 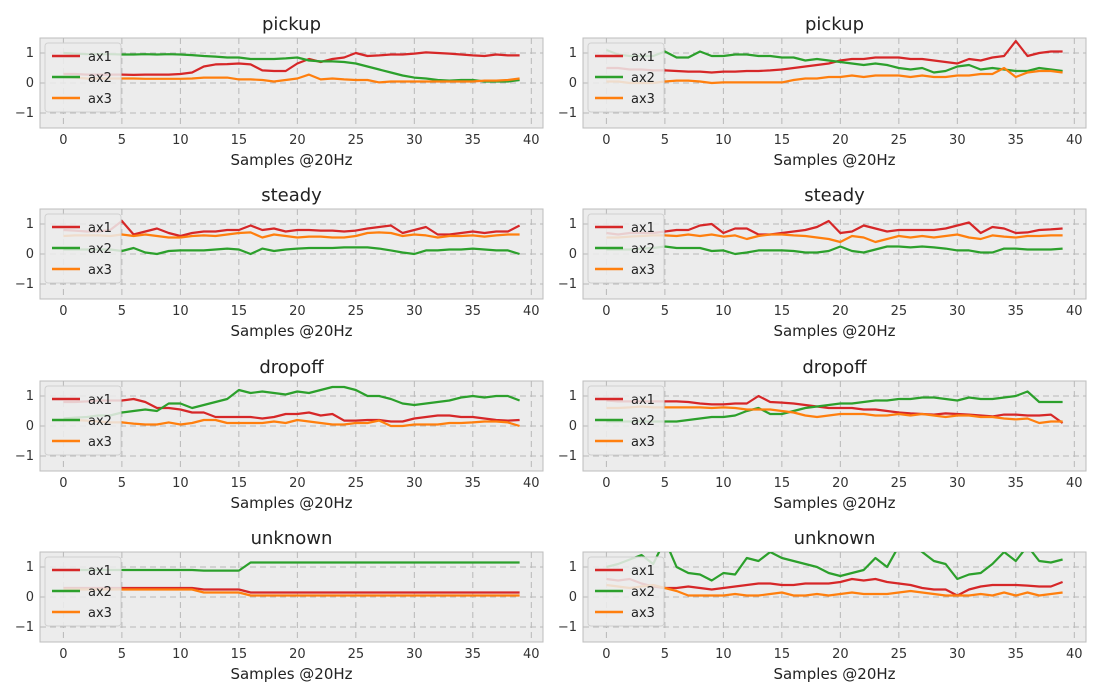 What do you see at coordinates (100, 99) in the screenshot?
I see `chart-1-legend-label-ax3: ax3` at bounding box center [100, 99].